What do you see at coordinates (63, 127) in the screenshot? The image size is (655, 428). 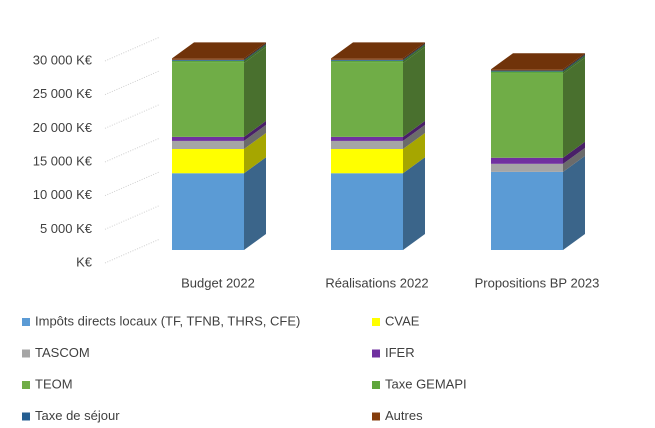 I see `y-tick-label: 20 000 K€` at bounding box center [63, 127].